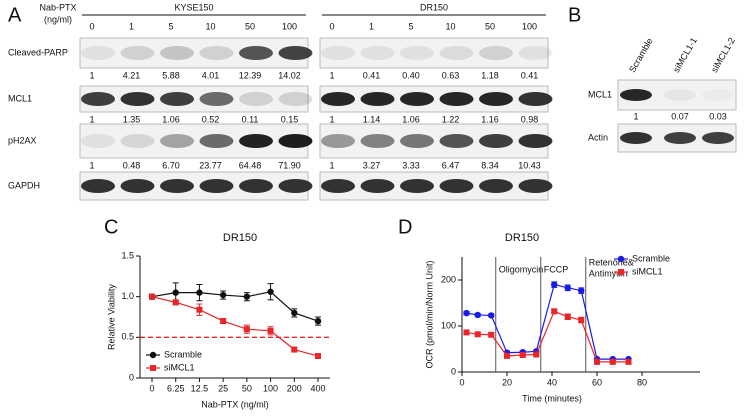 This screenshot has width=749, height=417. I want to click on dose-label: 1, so click(371, 26).